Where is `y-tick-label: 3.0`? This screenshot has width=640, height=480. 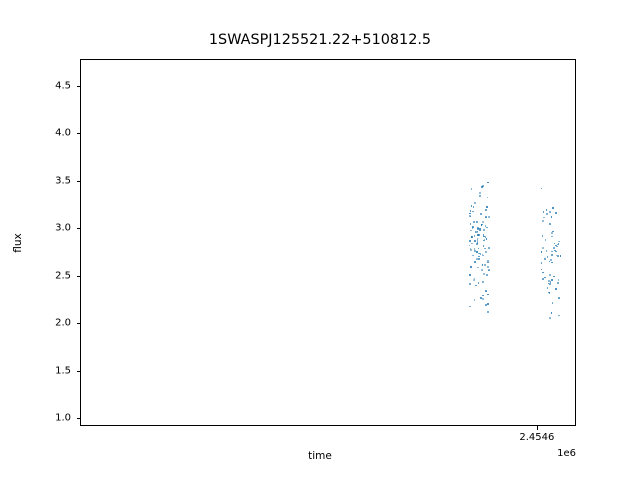
y-tick-label: 3.0 is located at coordinates (63, 228).